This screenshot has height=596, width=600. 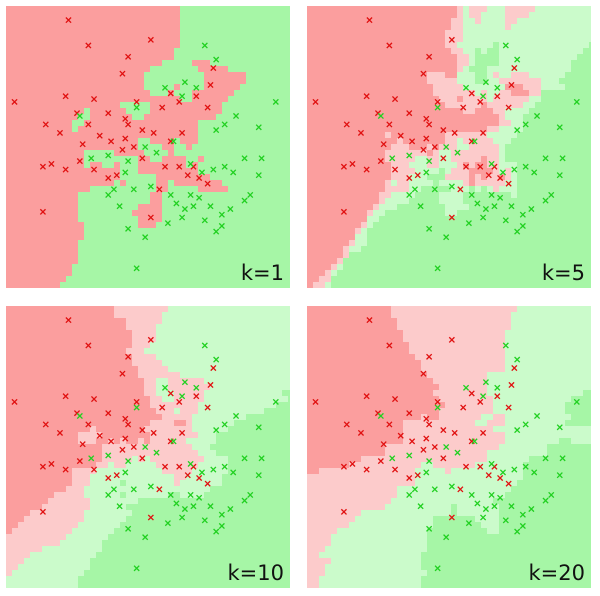 I want to click on series-green, so click(x=478, y=457).